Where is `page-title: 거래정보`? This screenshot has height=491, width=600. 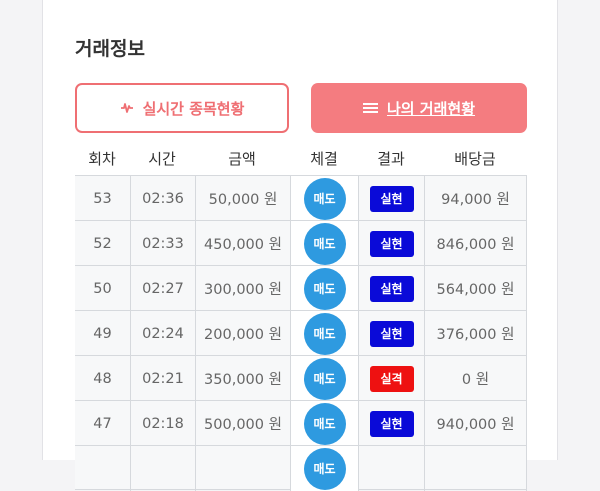
page-title: 거래정보 is located at coordinates (110, 49).